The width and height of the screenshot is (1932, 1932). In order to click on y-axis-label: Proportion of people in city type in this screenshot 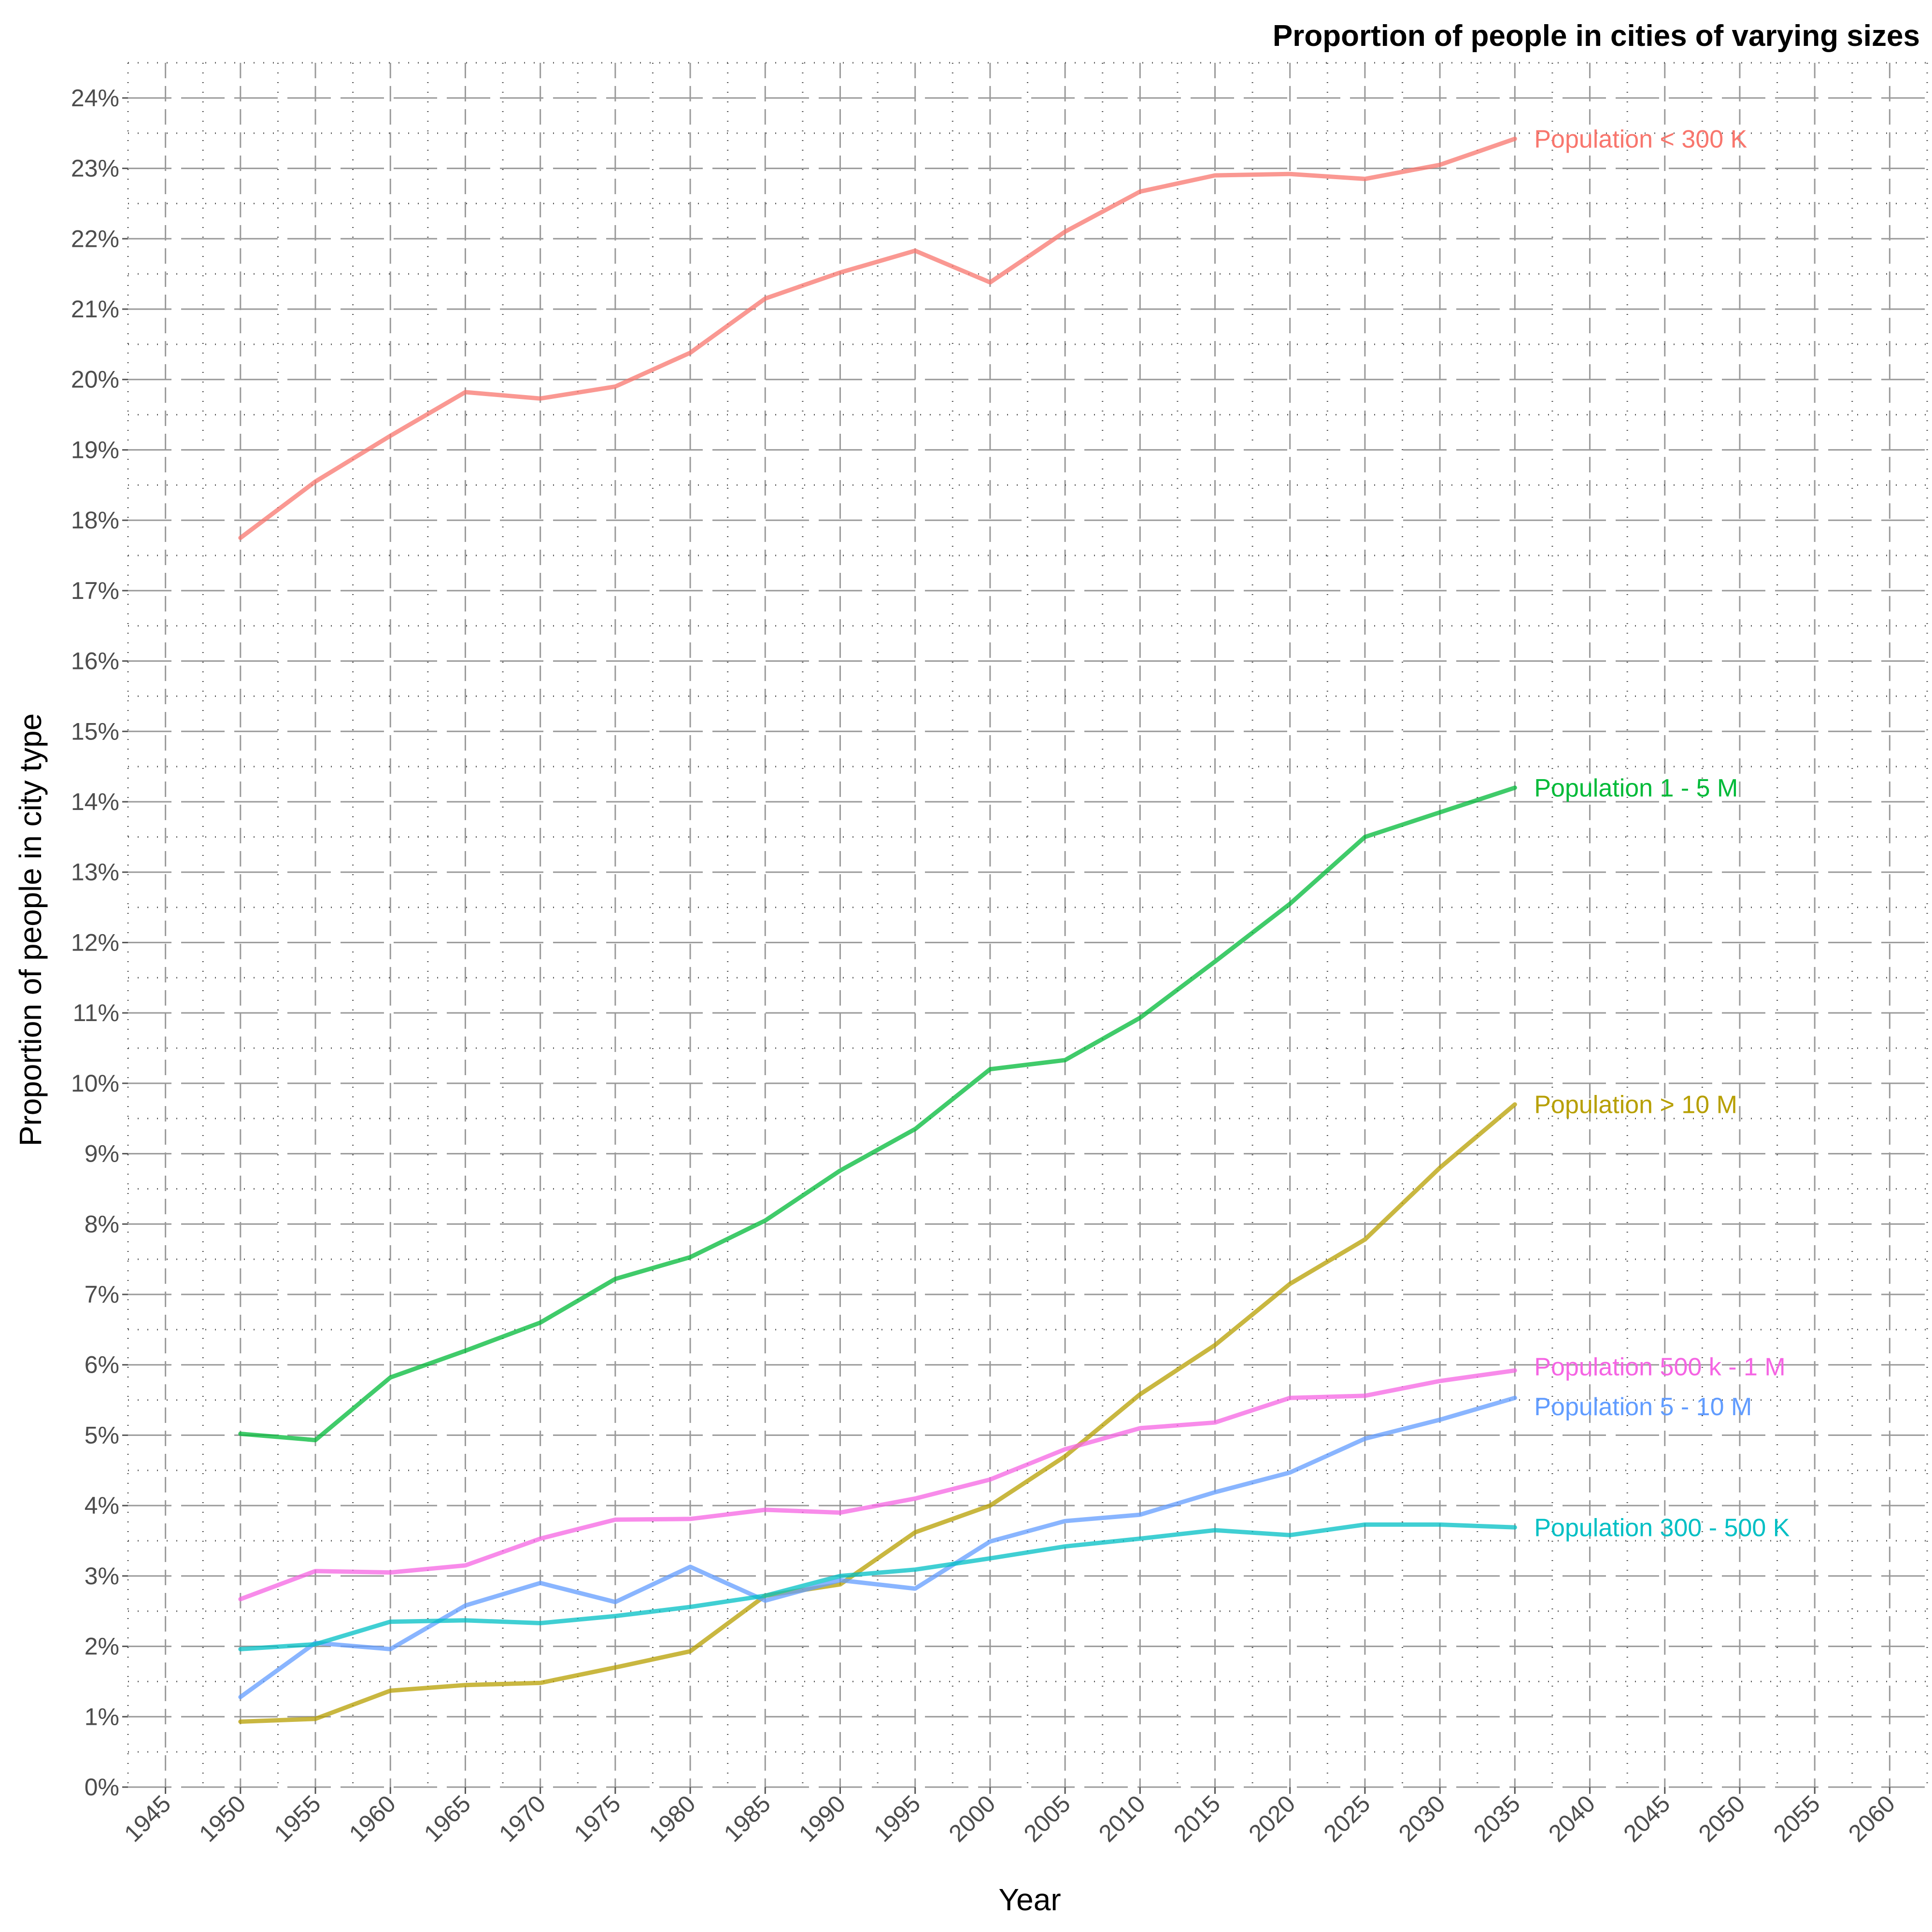, I will do `click(30, 930)`.